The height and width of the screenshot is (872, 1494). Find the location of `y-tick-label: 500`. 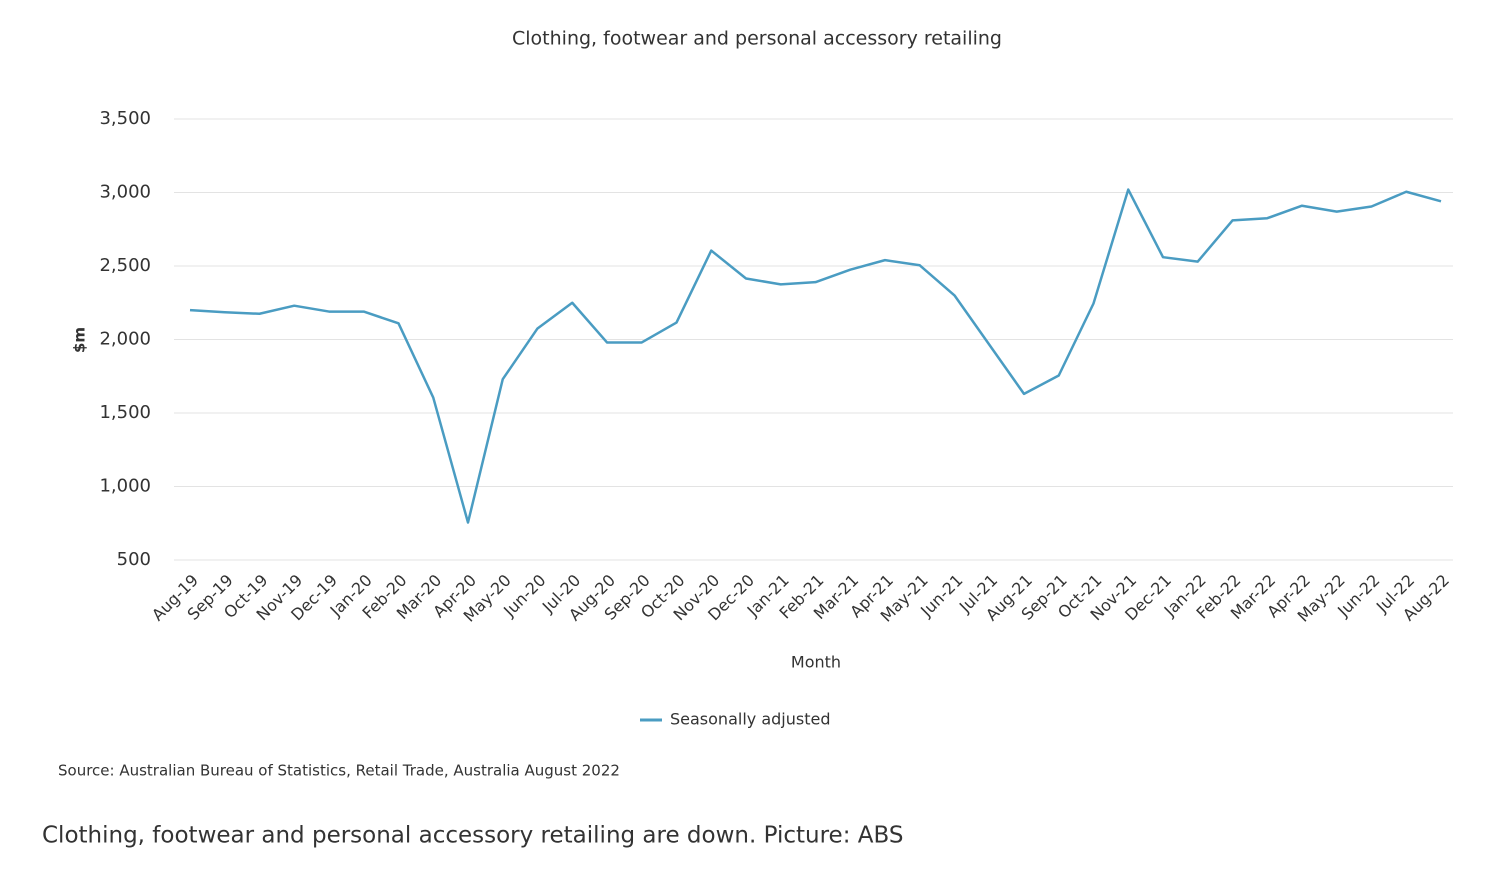

y-tick-label: 500 is located at coordinates (134, 559).